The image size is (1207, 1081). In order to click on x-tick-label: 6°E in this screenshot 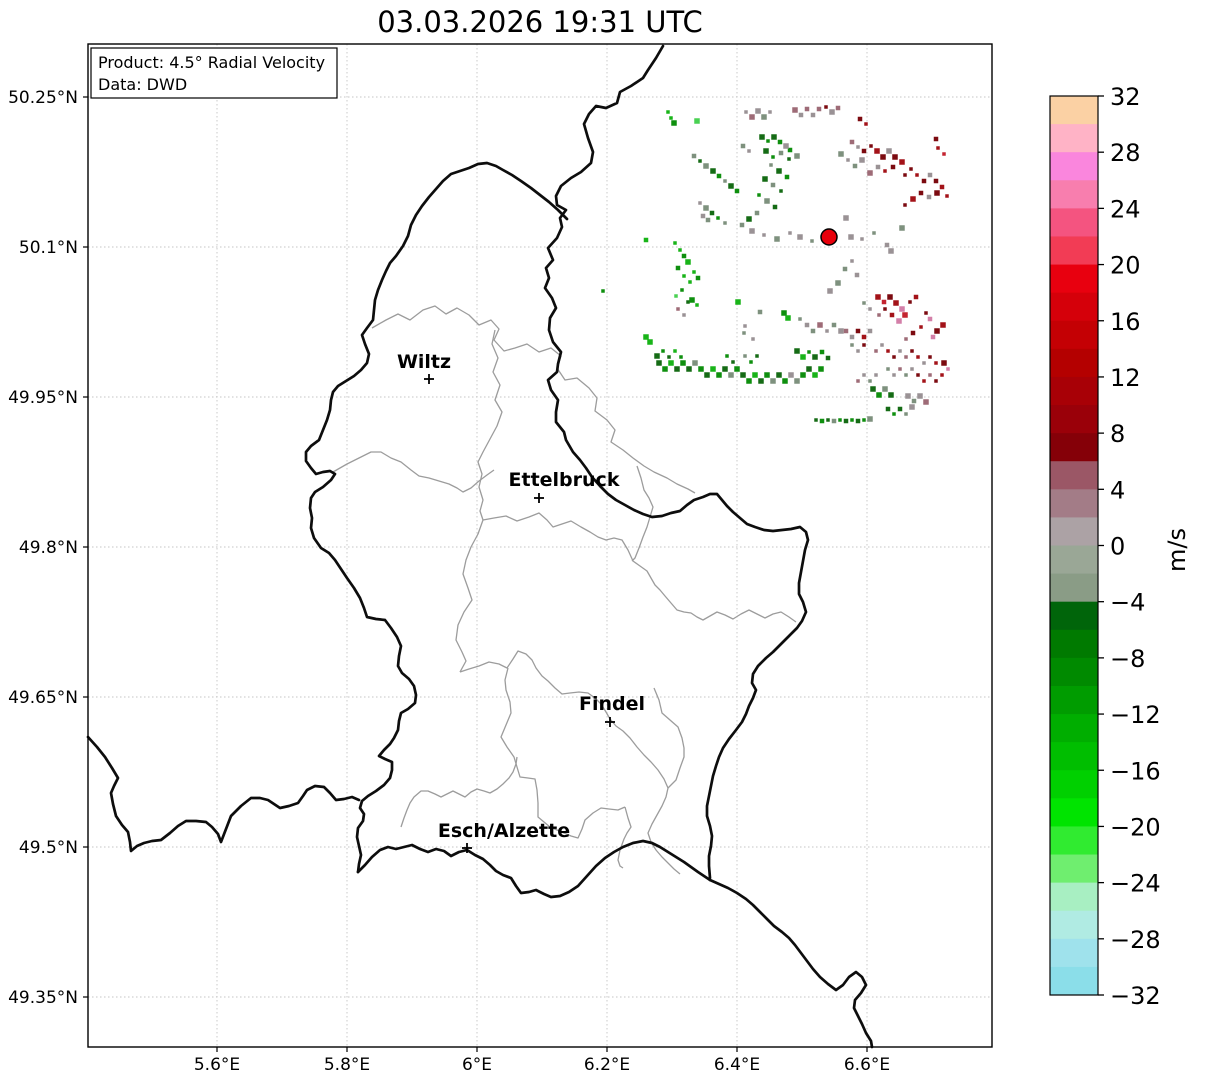, I will do `click(477, 1065)`.